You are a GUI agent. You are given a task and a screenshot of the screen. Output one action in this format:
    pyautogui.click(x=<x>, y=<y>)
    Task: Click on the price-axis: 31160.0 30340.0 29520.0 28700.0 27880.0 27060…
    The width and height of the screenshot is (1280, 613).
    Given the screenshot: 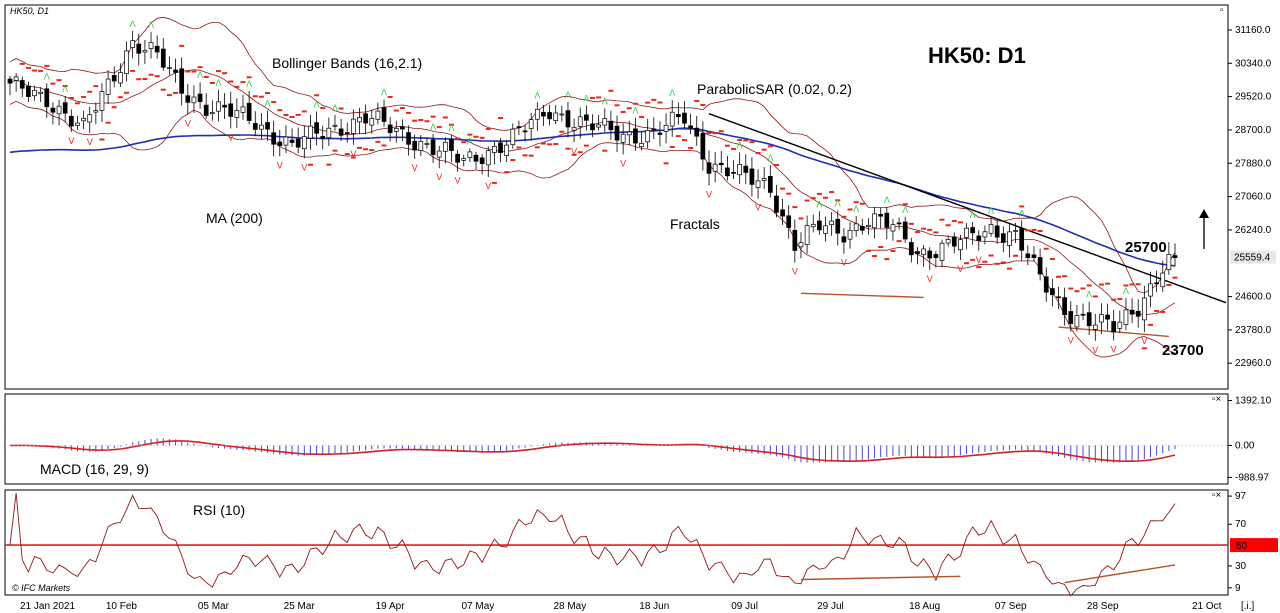 What is the action you would take?
    pyautogui.click(x=1250, y=197)
    